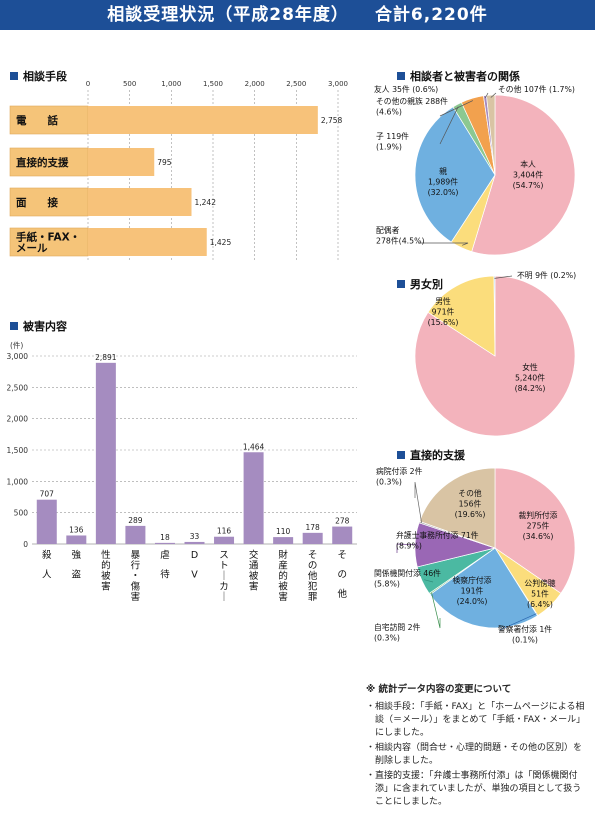 This screenshot has height=818, width=595. What do you see at coordinates (474, 754) in the screenshot?
I see `note-item: ・相談内容（問合せ・心理的問題・その他の区別）を削除しました。` at bounding box center [474, 754].